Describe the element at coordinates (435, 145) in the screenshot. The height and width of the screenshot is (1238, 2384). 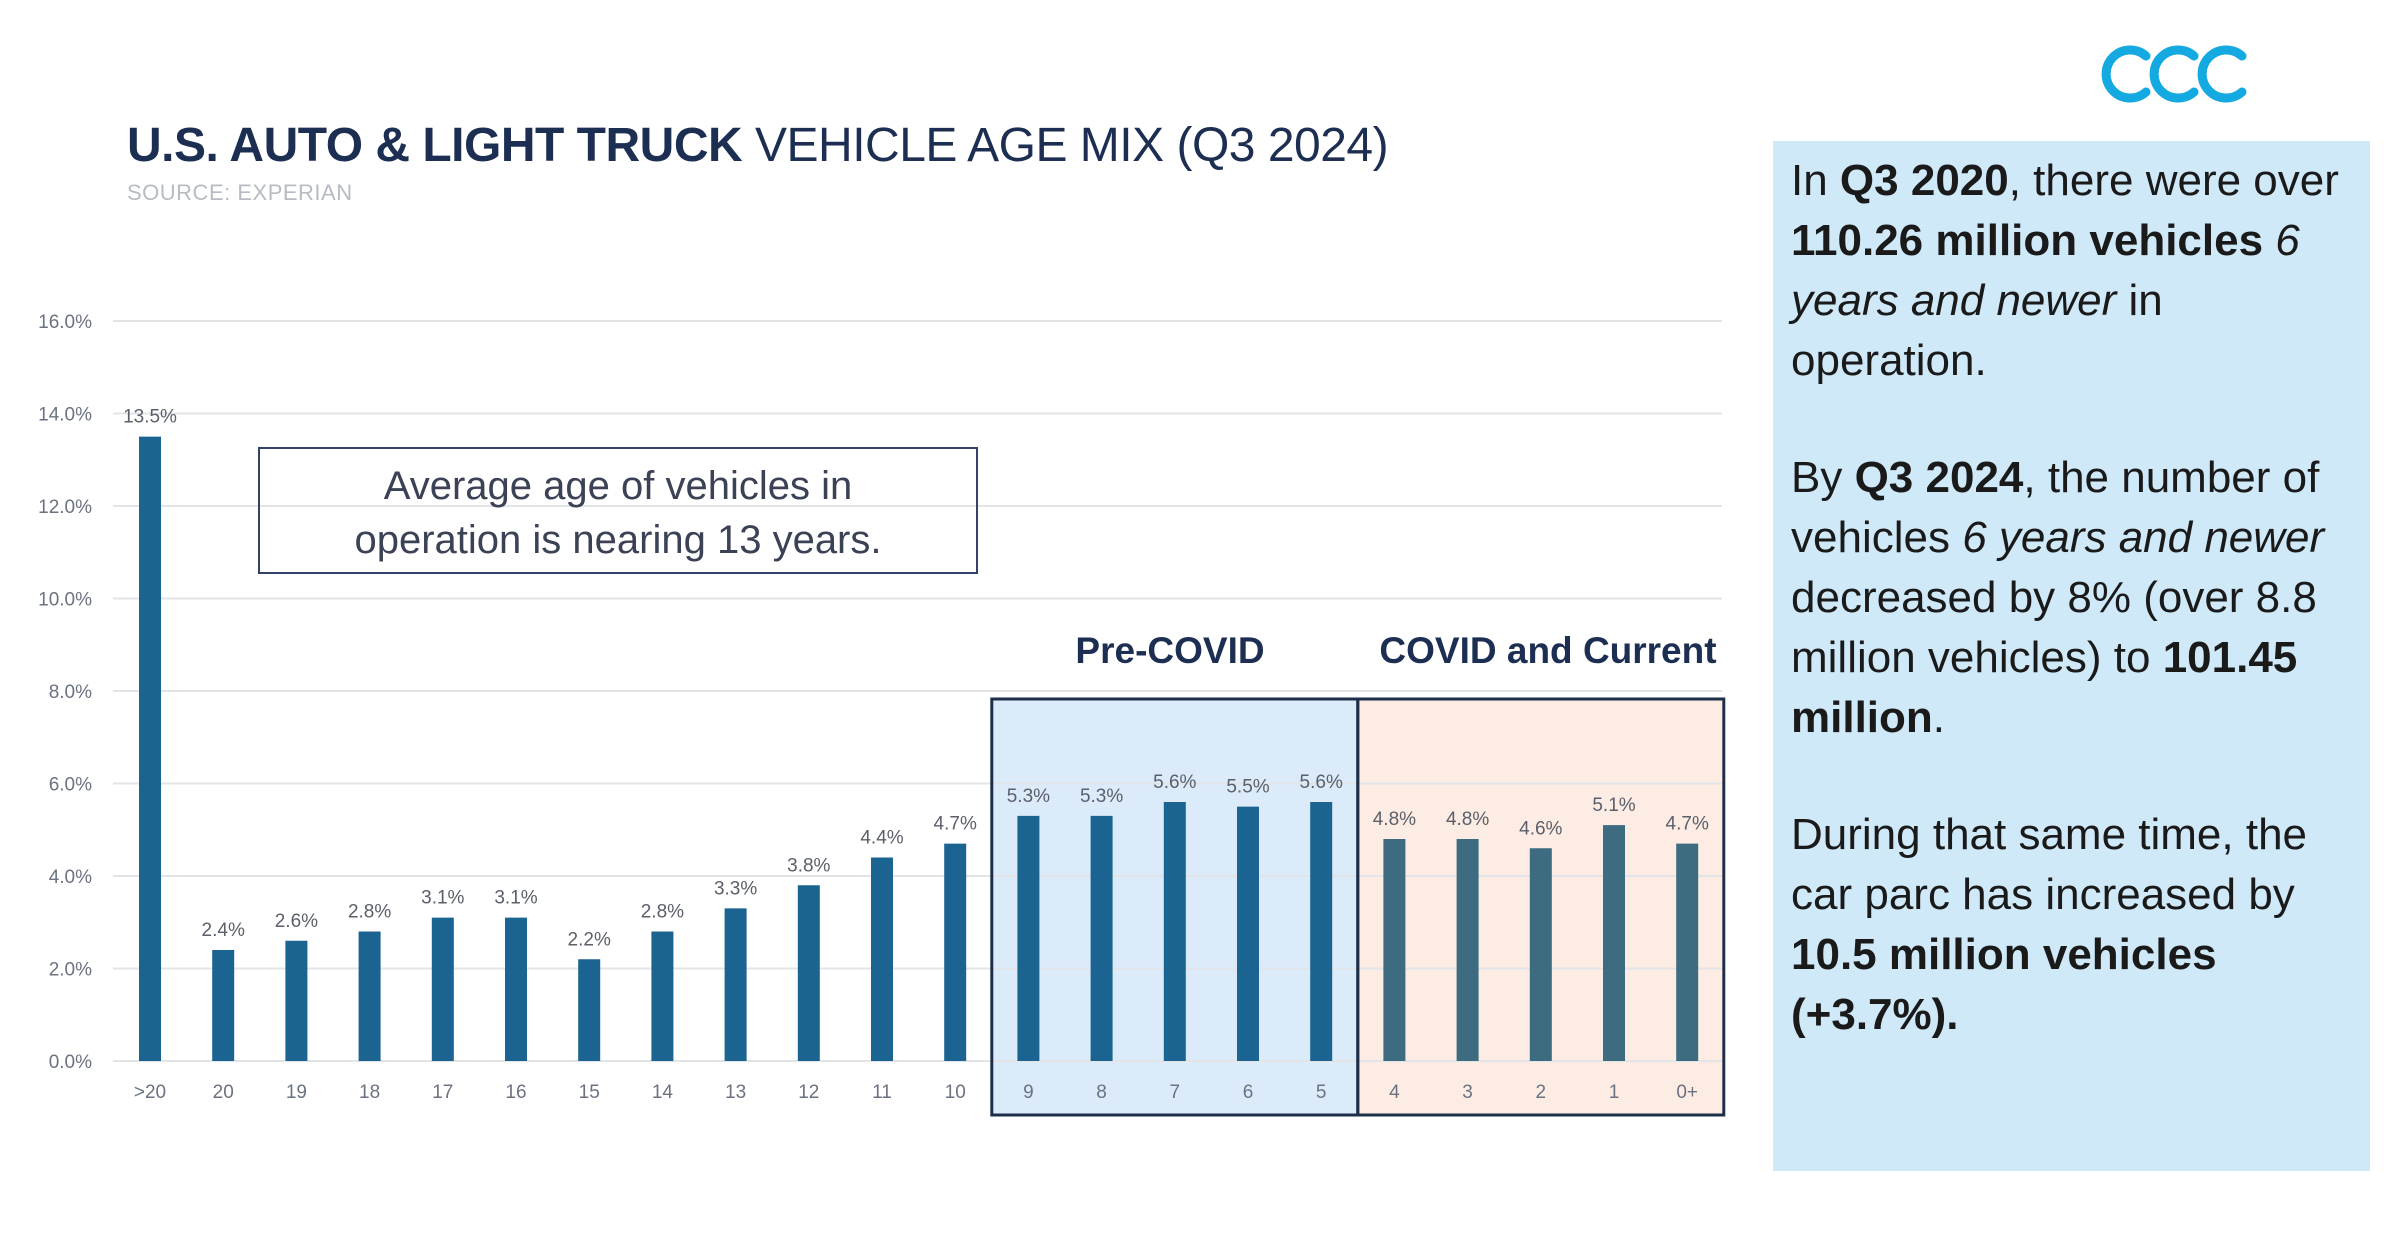
I see `title-bold: U.S. AUTO & LIGHT TRUCK` at that location.